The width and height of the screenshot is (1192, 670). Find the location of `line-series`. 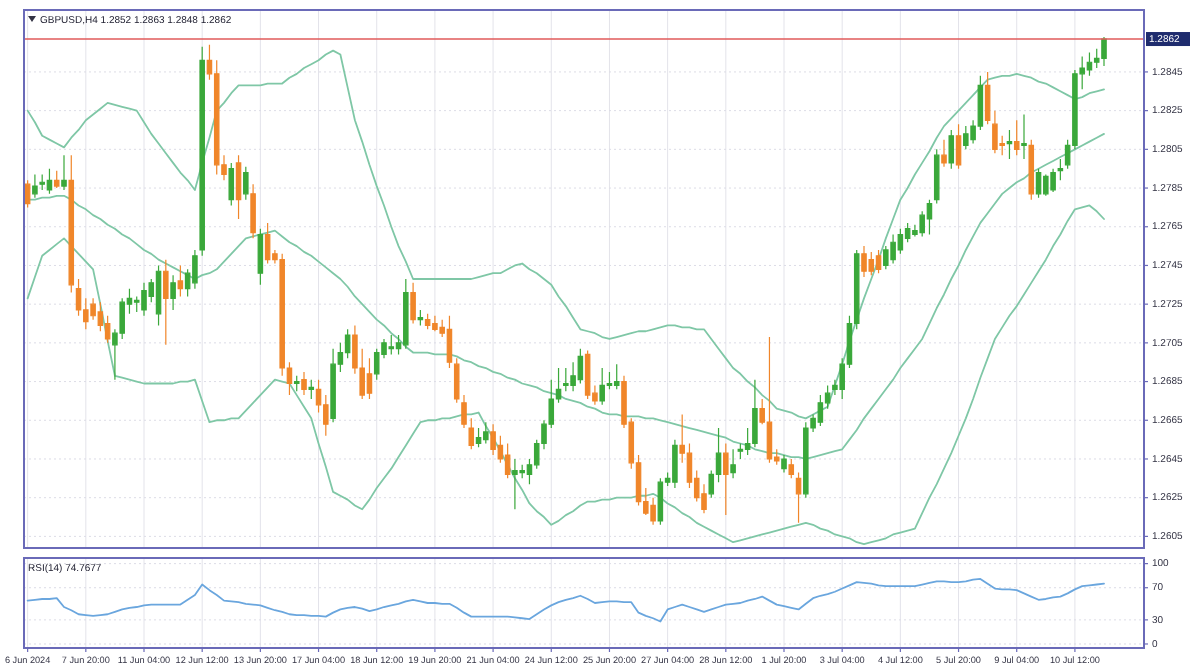

line-series is located at coordinates (565, 600).